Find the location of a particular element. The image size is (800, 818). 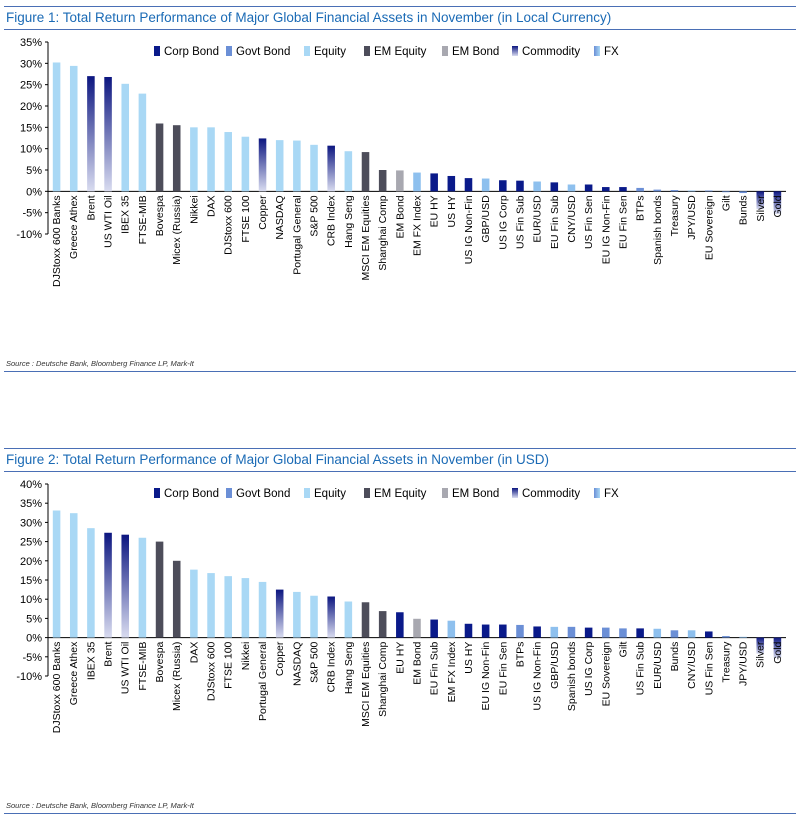

y-tick-label: 20% is located at coordinates (31, 107).